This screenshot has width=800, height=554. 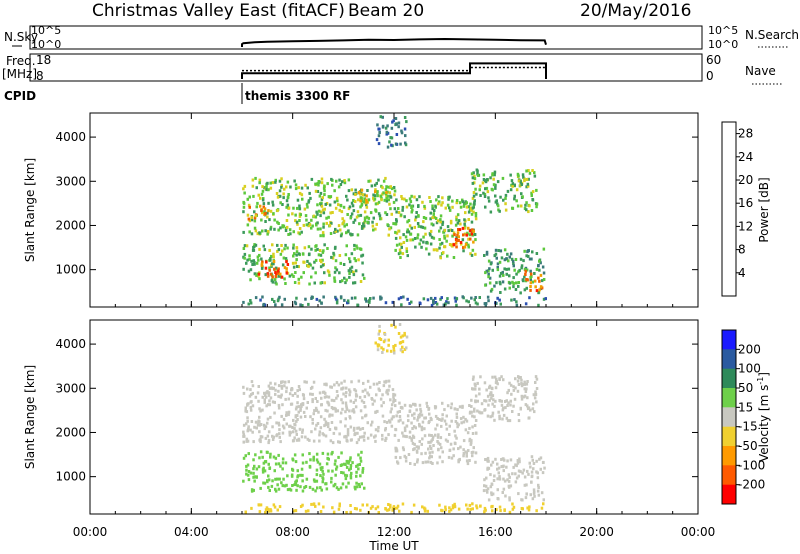 What do you see at coordinates (70, 225) in the screenshot?
I see `power-y-tick-label: 2000` at bounding box center [70, 225].